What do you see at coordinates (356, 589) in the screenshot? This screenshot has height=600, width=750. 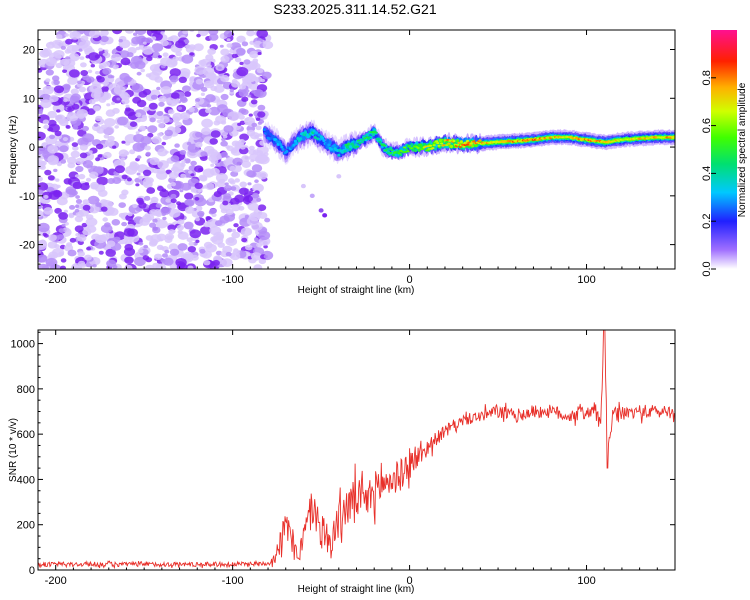 I see `snr-xlabel: Height of straight line (km)` at bounding box center [356, 589].